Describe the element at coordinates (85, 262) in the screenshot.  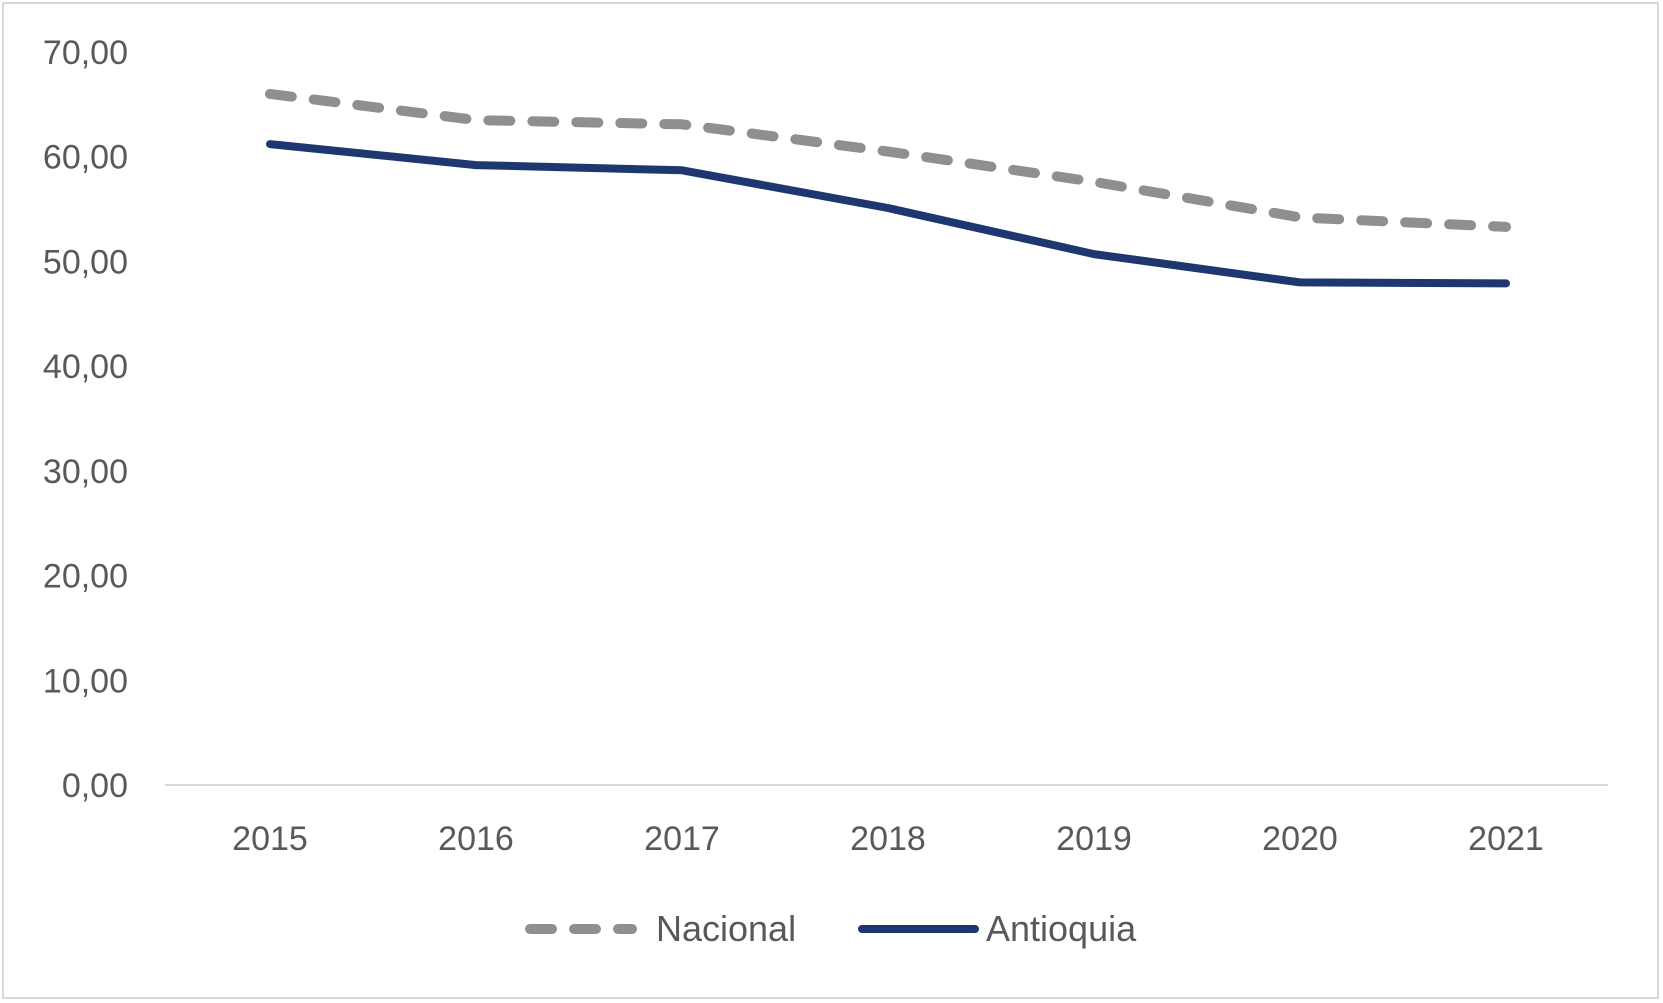
I see `y-tick-label: 50,00` at that location.